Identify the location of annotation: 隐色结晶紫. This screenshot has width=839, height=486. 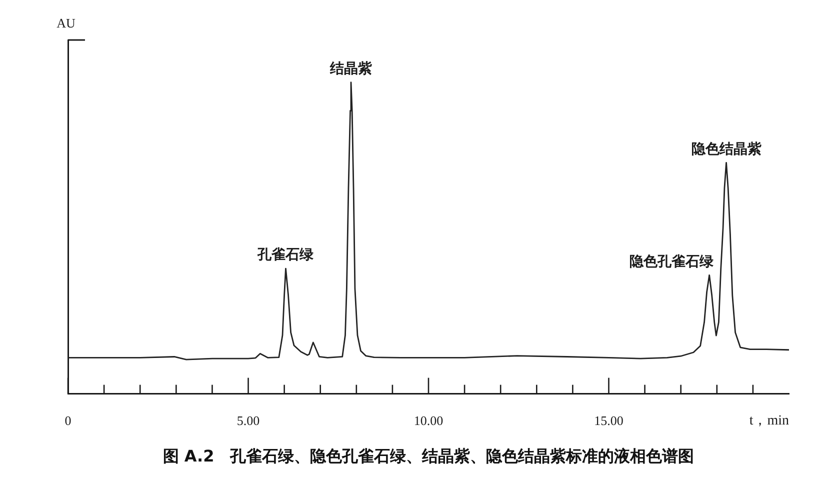
(726, 149).